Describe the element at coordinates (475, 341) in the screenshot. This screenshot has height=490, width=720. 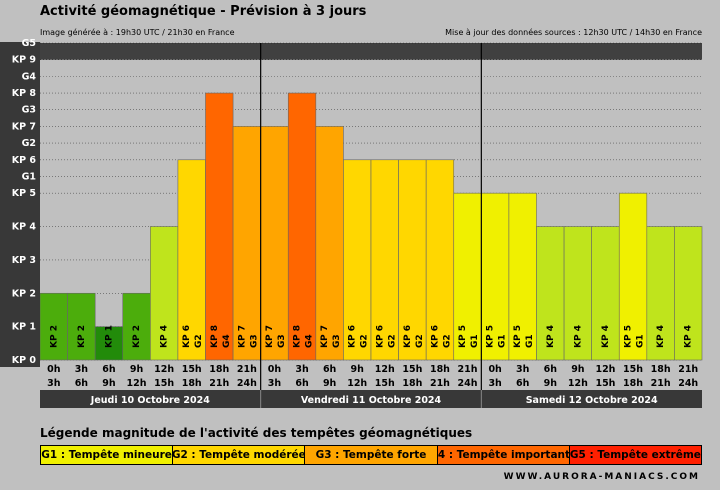
I see `bar-storm-label-16: G1` at that location.